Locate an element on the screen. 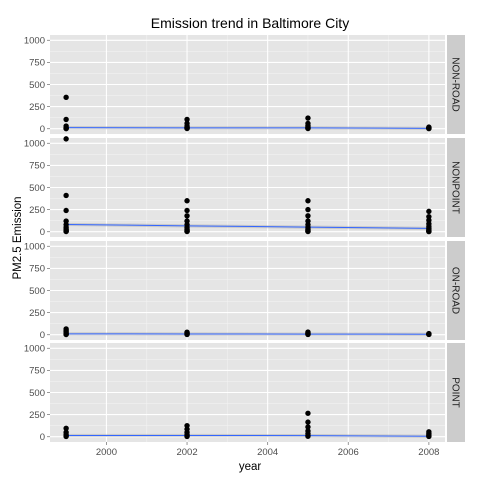 The image size is (480, 480). facet-strip-label: POINT is located at coordinates (455, 392).